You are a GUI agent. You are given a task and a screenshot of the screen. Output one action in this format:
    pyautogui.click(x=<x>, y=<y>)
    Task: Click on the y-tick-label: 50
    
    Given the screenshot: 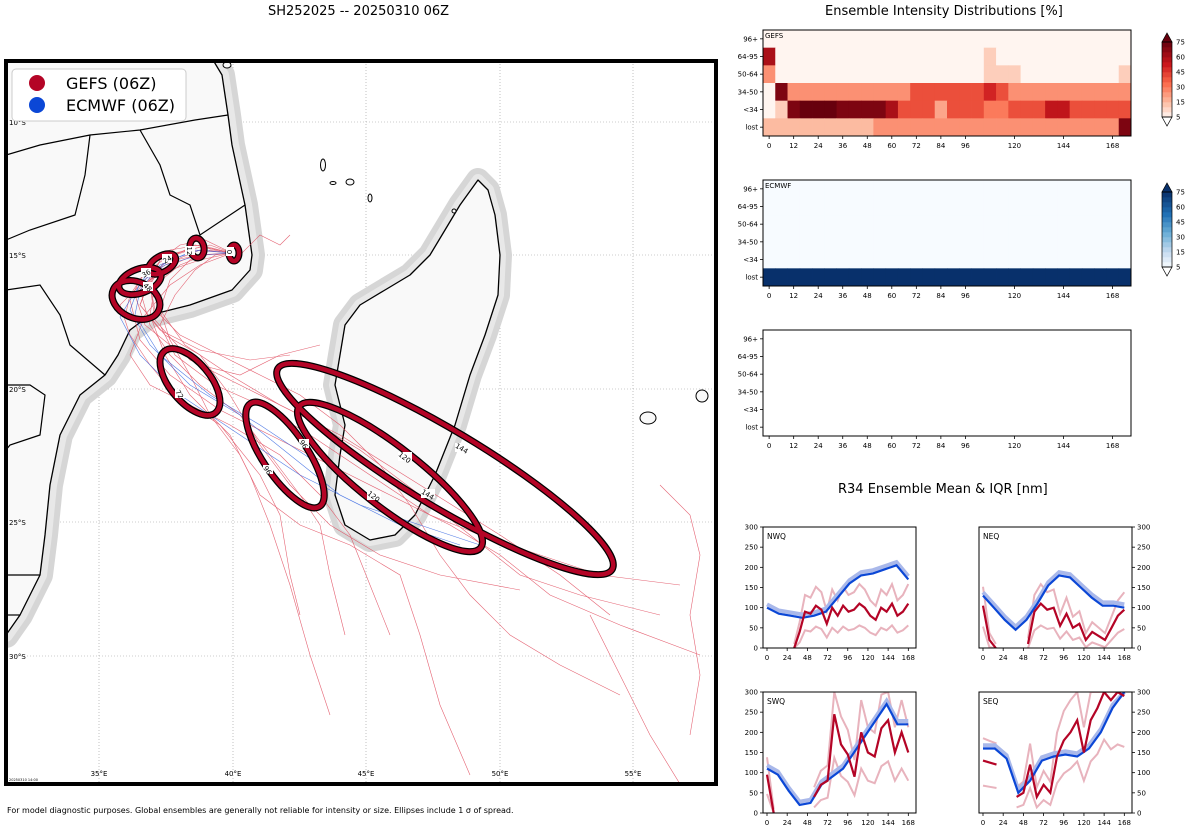 What is the action you would take?
    pyautogui.click(x=753, y=793)
    